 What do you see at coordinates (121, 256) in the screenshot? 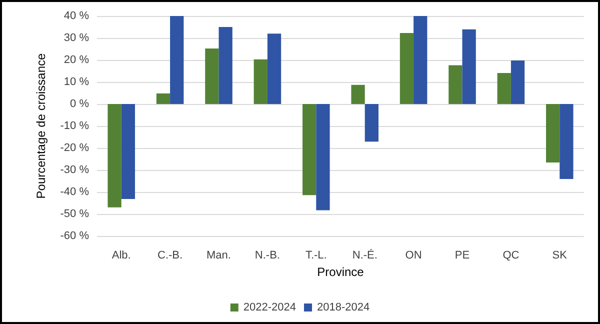
I see `x-tick-label: Alb.` at bounding box center [121, 256].